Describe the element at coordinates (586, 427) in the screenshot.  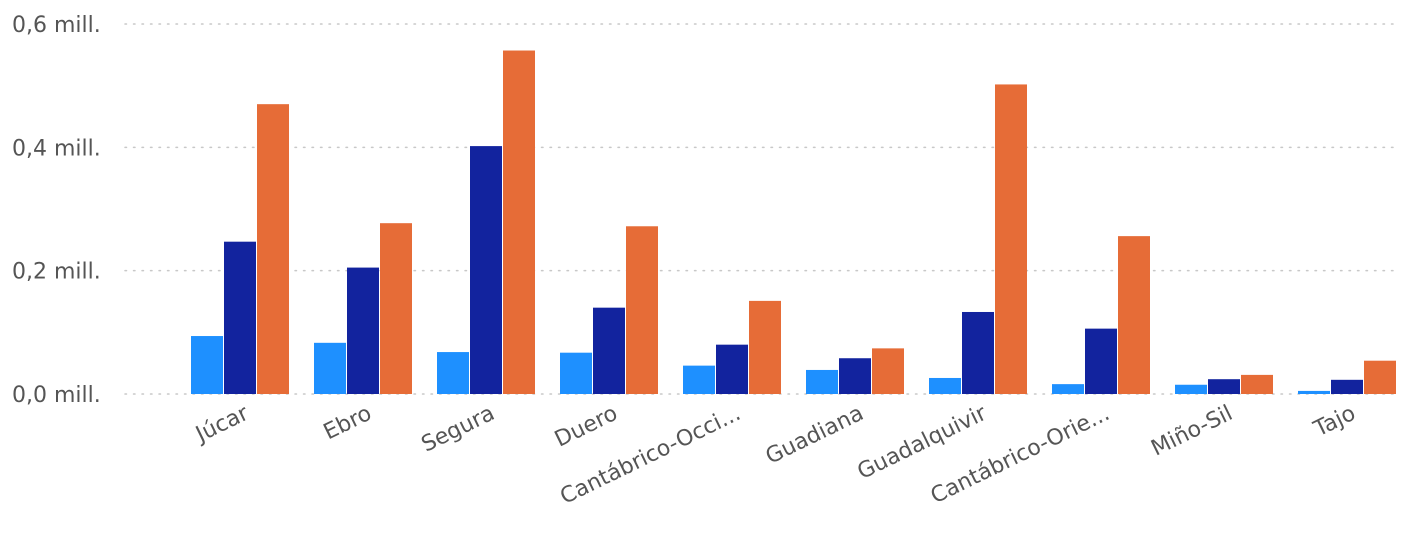
I see `x-tick-label: Duero` at that location.